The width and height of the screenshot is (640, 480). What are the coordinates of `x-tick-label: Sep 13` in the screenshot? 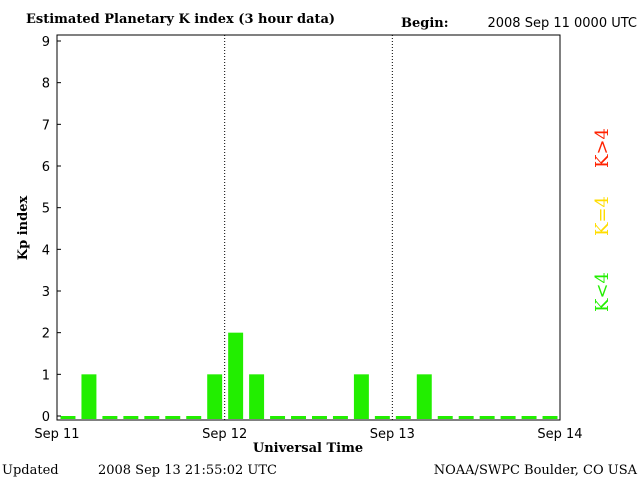 It's located at (392, 434).